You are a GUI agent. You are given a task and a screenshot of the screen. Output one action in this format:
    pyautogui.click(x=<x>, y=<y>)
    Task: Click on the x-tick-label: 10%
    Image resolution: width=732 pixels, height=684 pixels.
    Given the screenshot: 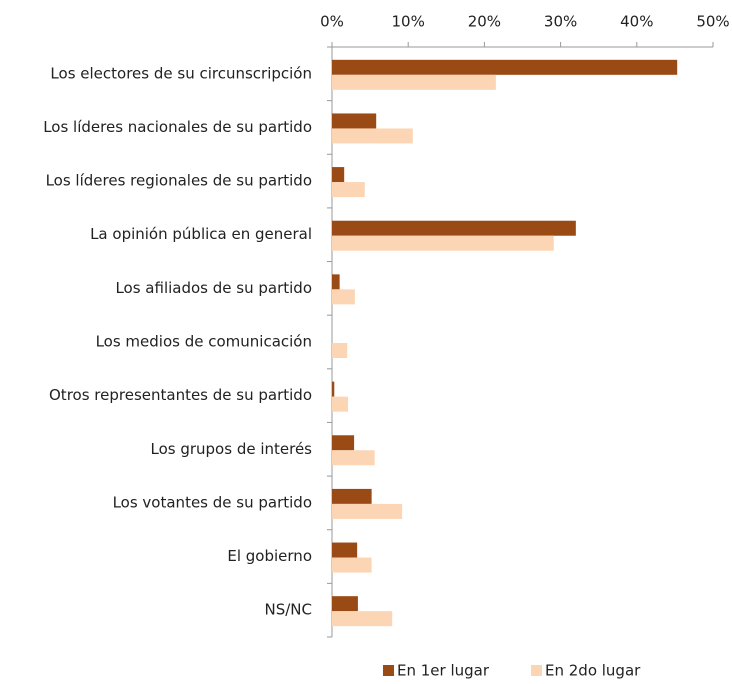 What is the action you would take?
    pyautogui.click(x=408, y=22)
    